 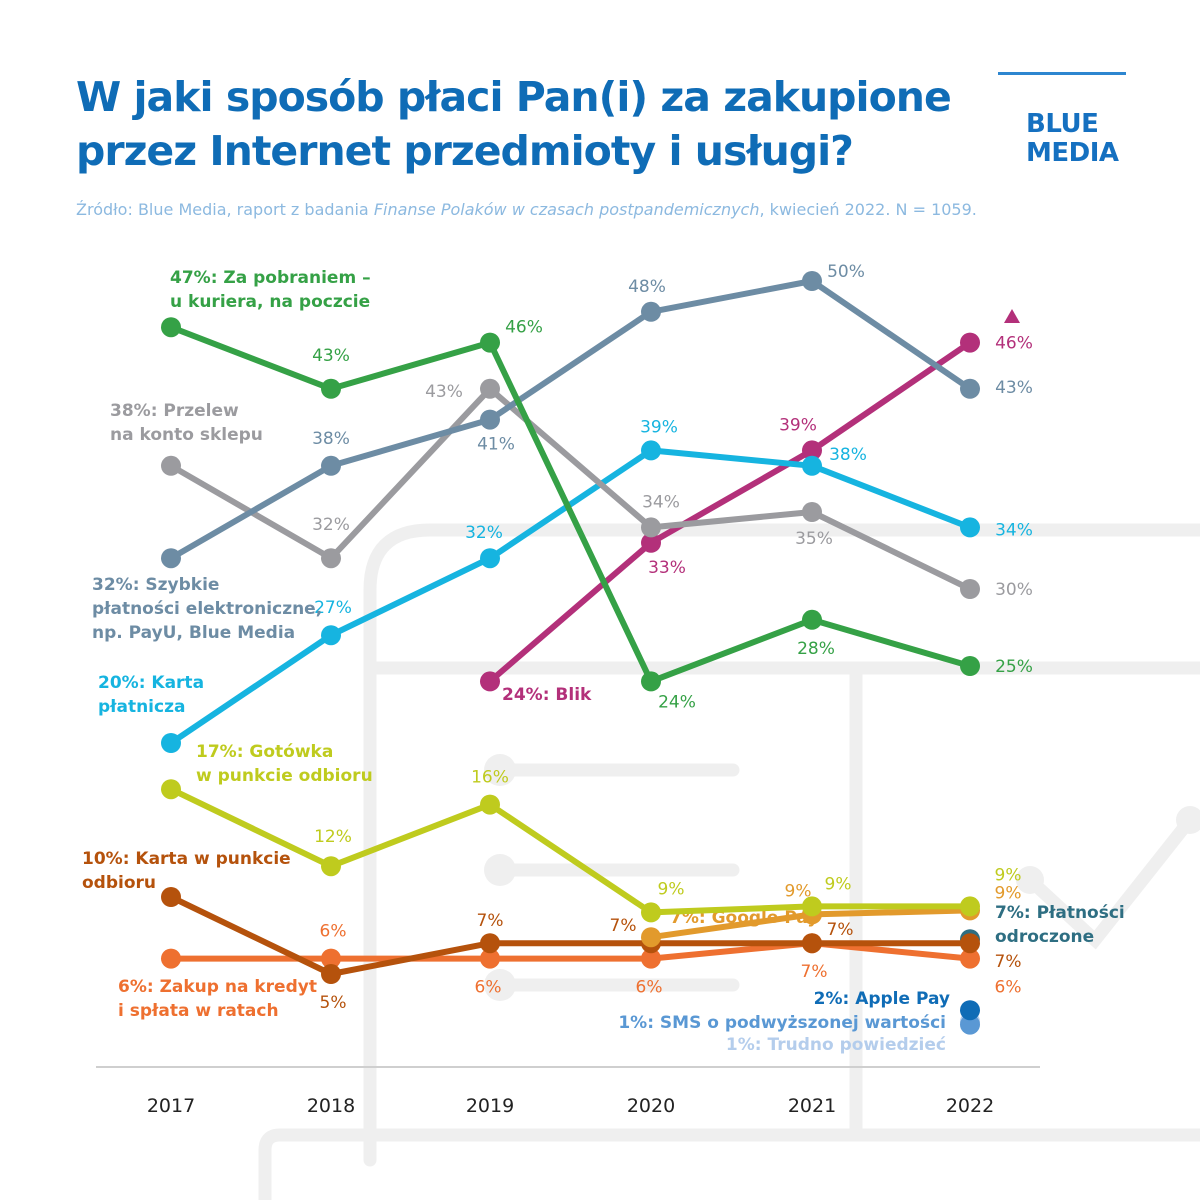 I want to click on data-label: 27%, so click(x=333, y=608).